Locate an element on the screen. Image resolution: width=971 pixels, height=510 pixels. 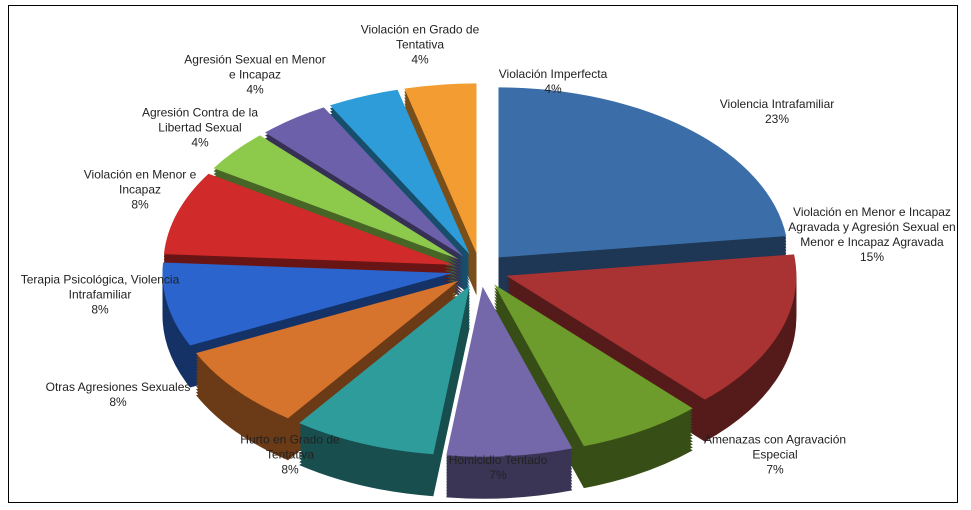
data-label: Agresión Sexual en Menor e Incapaz 4% is located at coordinates (255, 75).